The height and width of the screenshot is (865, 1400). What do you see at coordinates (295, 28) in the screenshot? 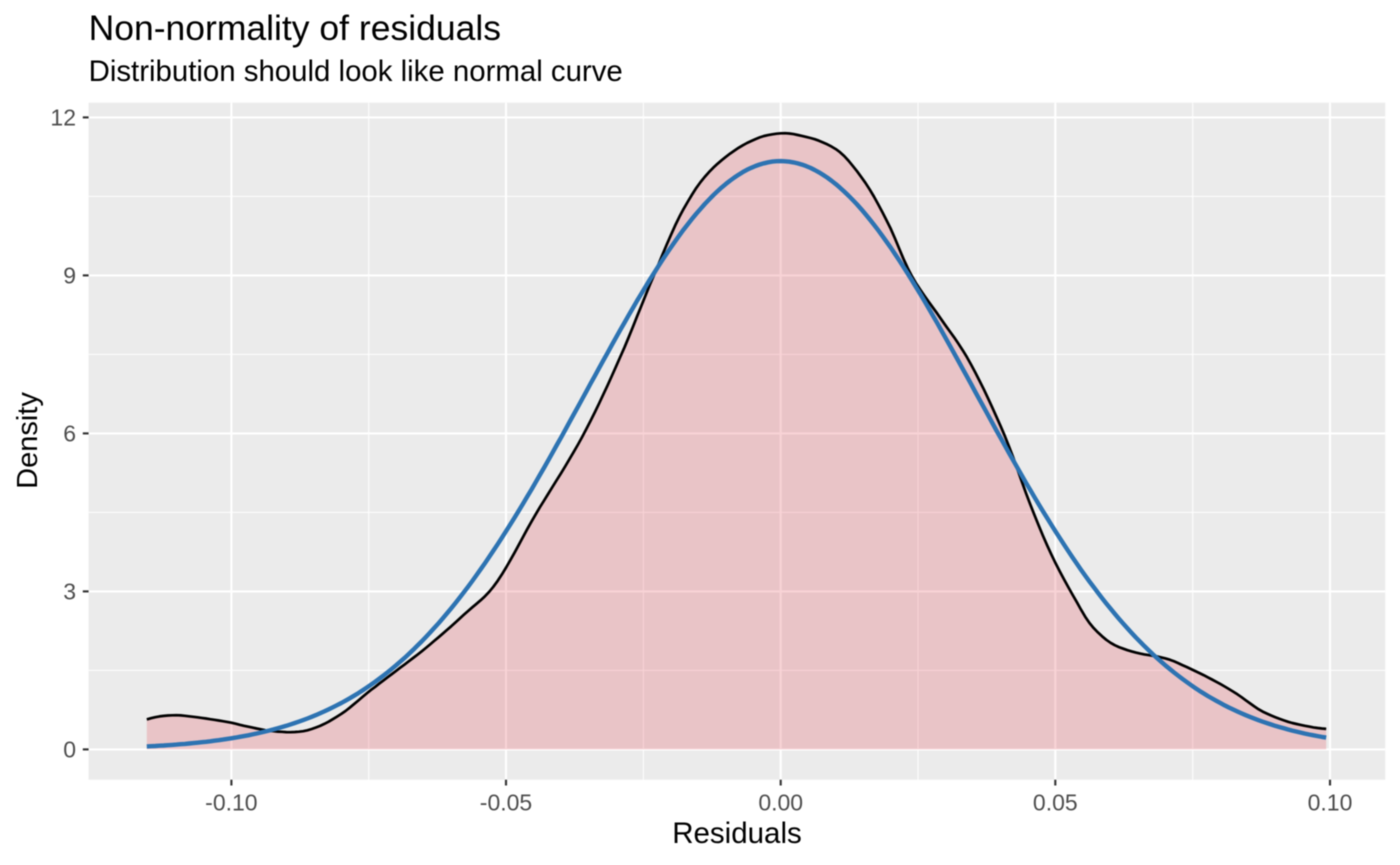
I see `svg-text: Non-normality of residuals` at bounding box center [295, 28].